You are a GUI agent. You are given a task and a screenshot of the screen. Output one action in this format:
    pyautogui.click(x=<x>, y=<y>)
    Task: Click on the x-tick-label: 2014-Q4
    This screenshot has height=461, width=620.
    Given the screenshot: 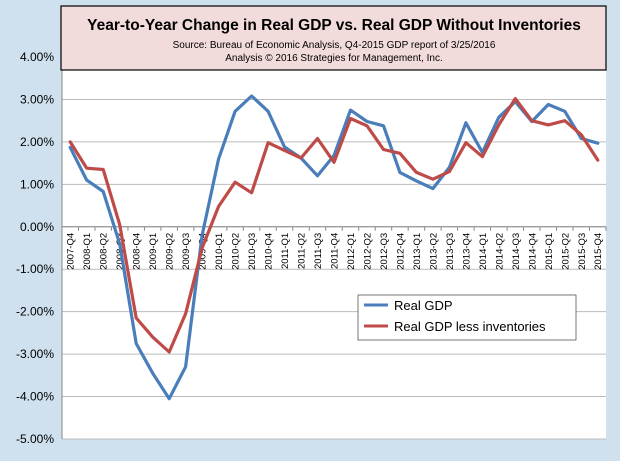 What is the action you would take?
    pyautogui.click(x=532, y=251)
    